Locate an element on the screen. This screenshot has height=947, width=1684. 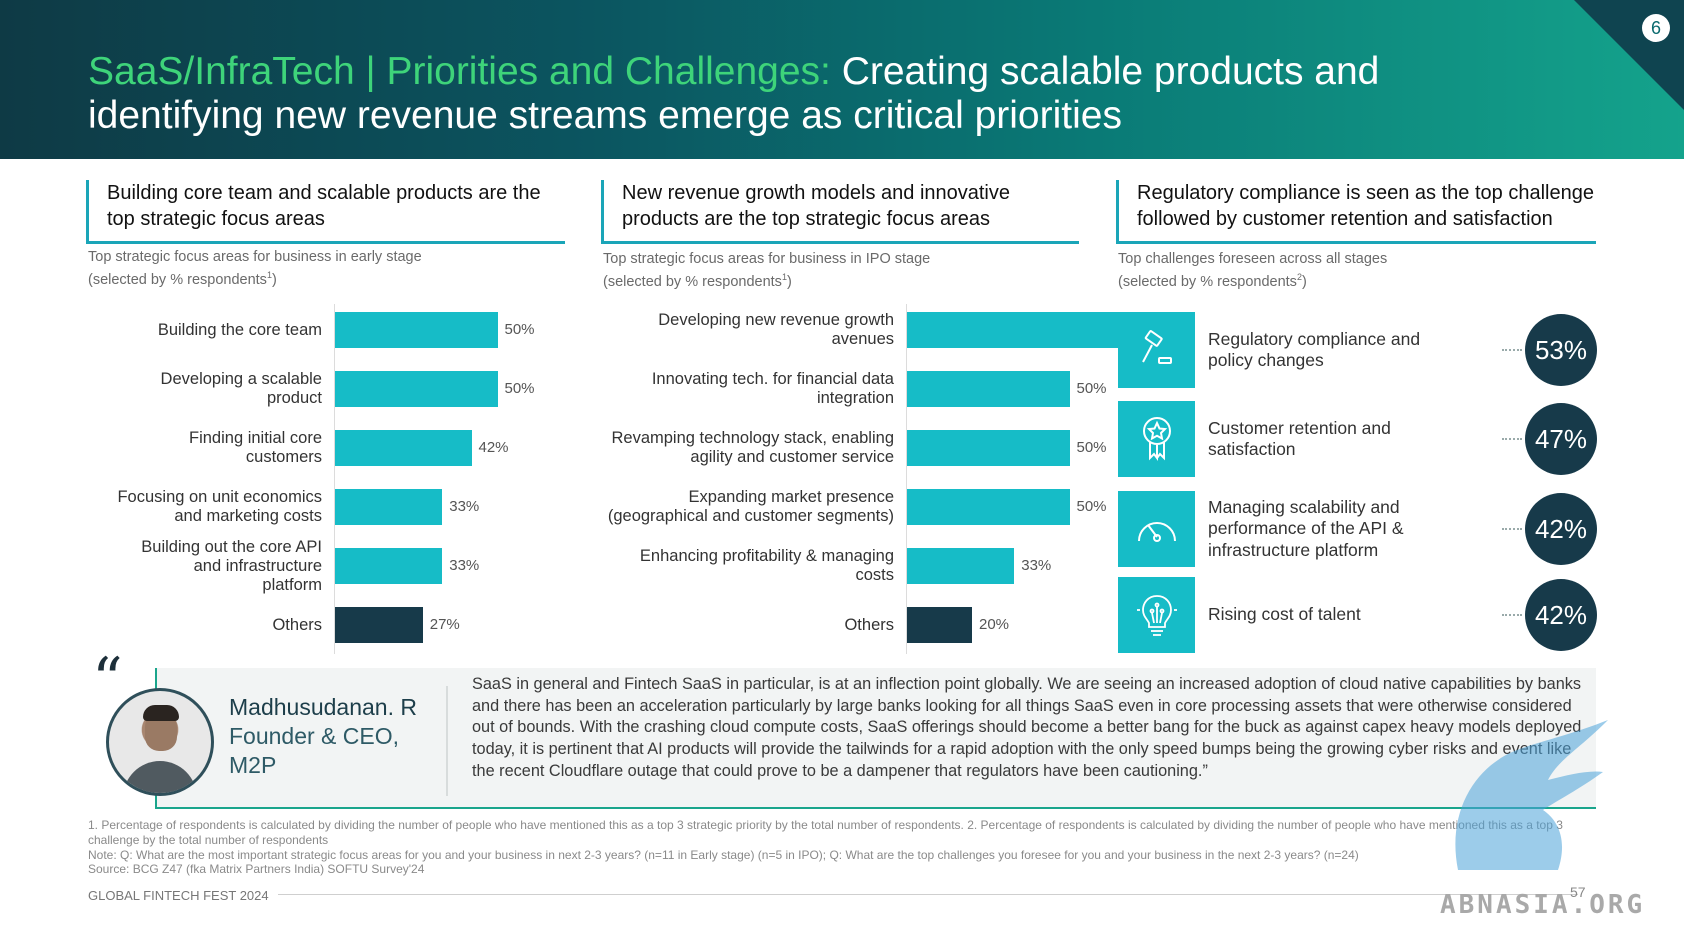
challenge-label-line: Regulatory compliance and is located at coordinates (1314, 338).